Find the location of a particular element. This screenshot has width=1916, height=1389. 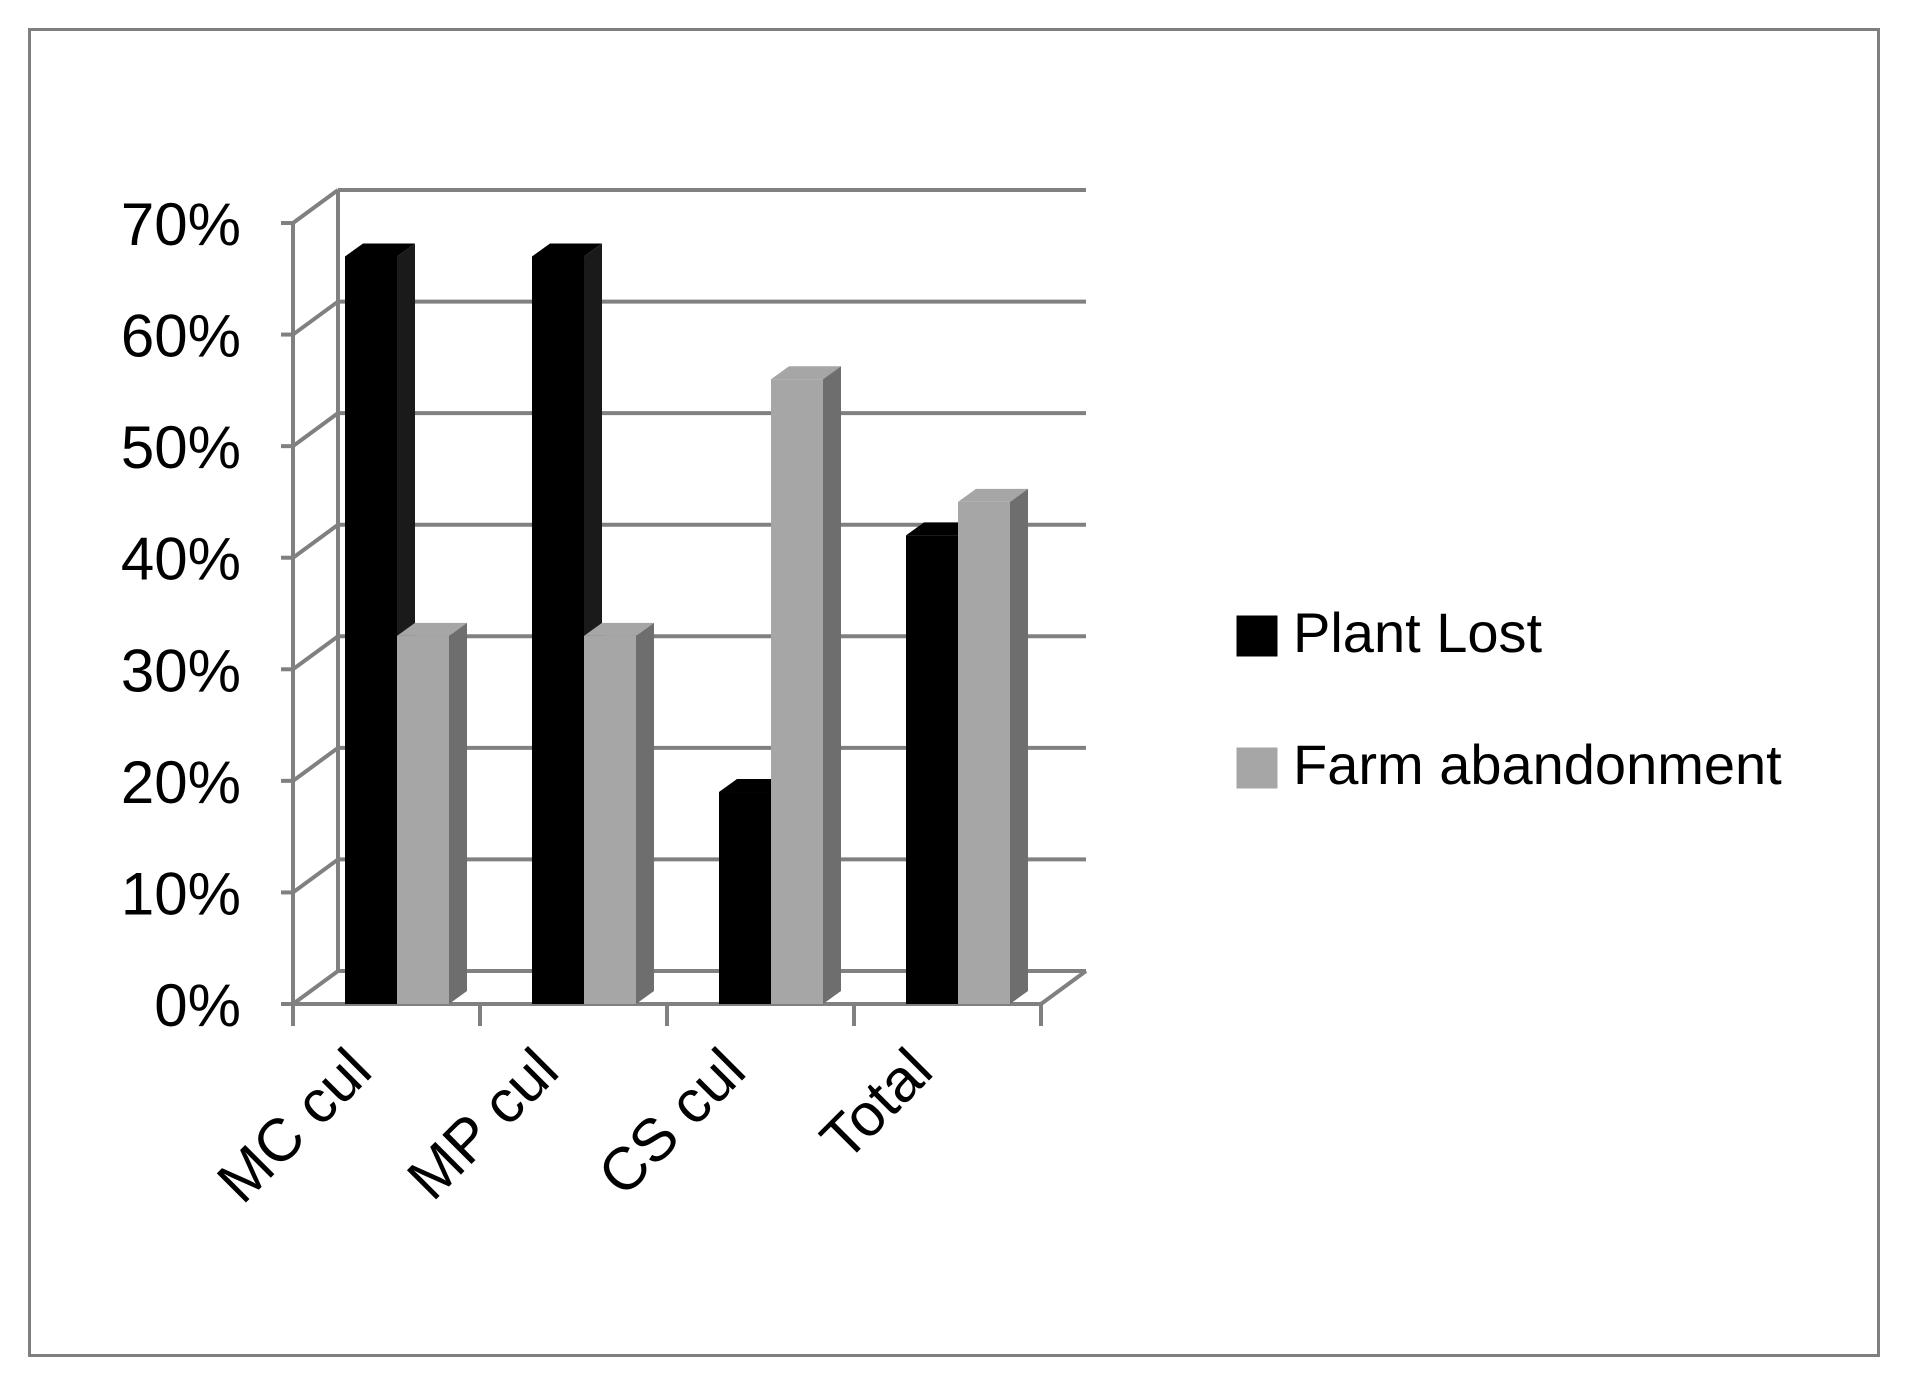

x-tick-label: MP cul is located at coordinates (482, 1124).